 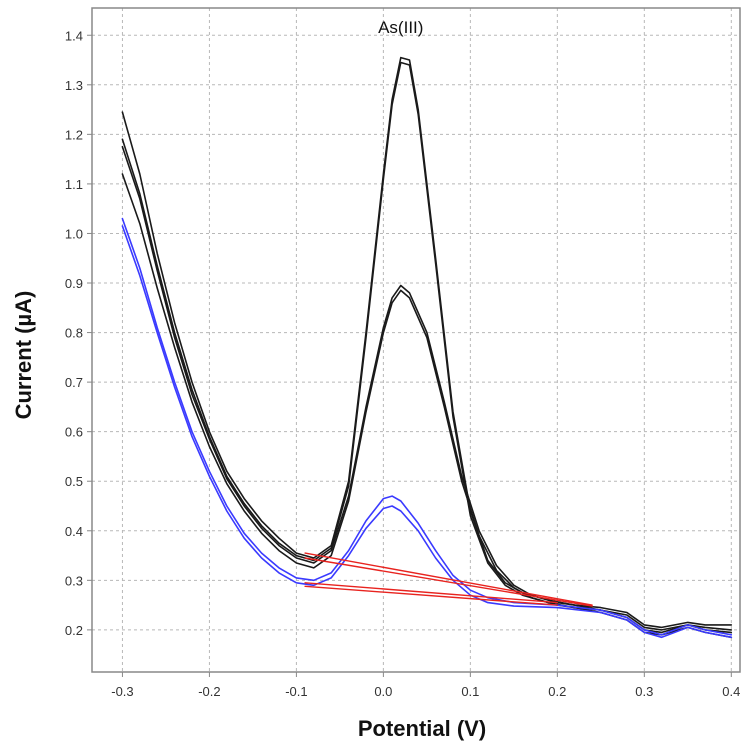 What do you see at coordinates (644, 691) in the screenshot?
I see `x-tick-label: 0.3` at bounding box center [644, 691].